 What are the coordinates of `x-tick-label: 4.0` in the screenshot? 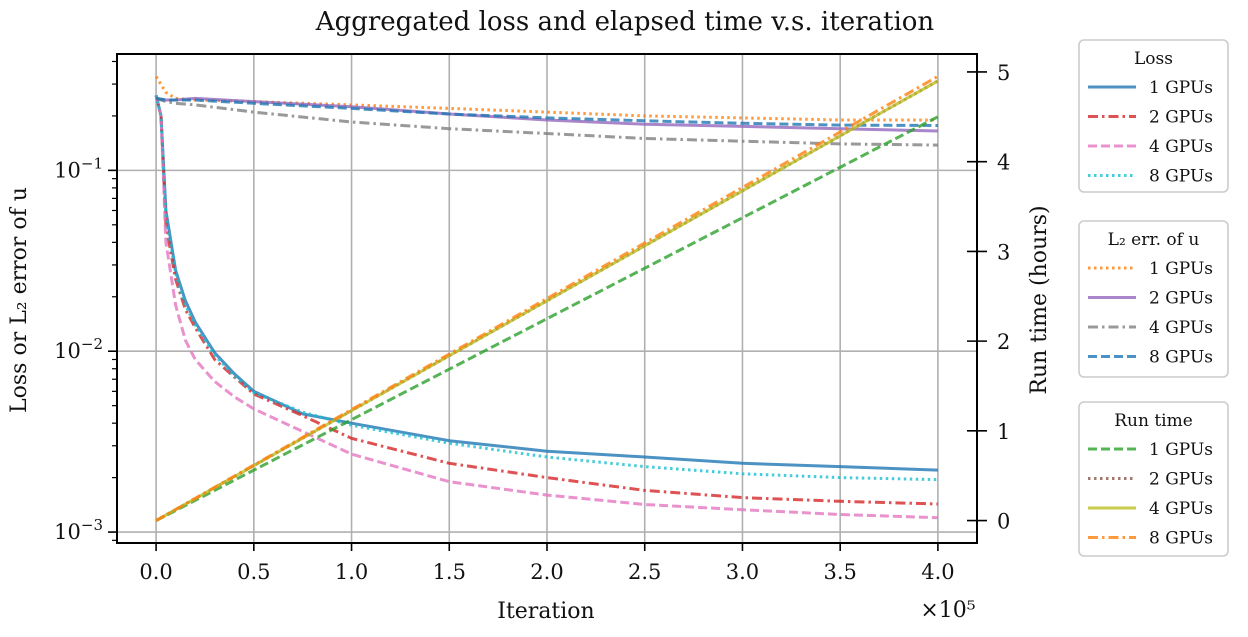 It's located at (937, 572).